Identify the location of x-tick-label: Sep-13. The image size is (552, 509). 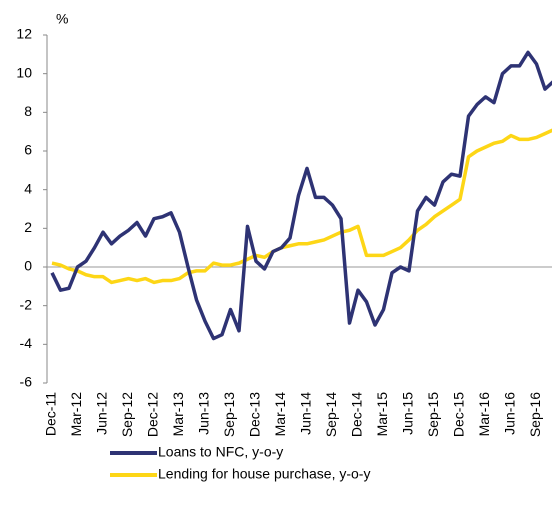
(229, 414).